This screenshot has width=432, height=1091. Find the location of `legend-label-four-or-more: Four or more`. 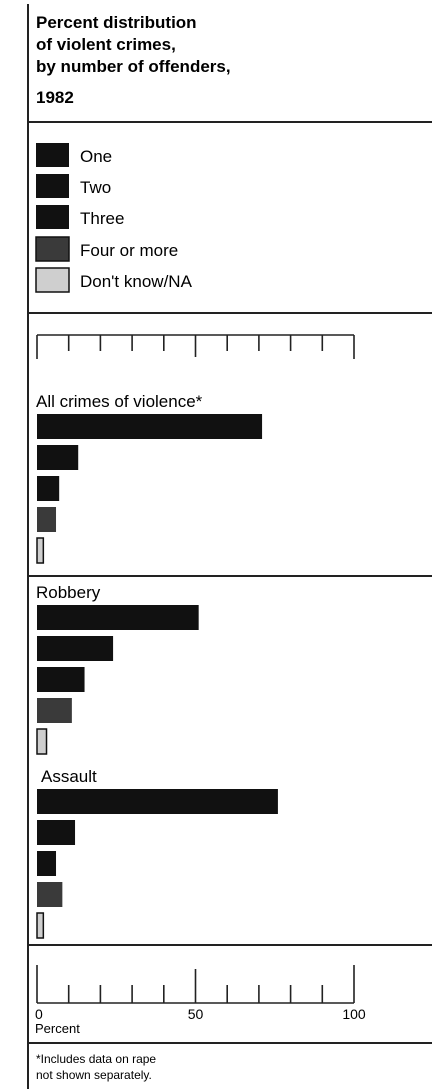

legend-label-four-or-more: Four or more is located at coordinates (129, 250).